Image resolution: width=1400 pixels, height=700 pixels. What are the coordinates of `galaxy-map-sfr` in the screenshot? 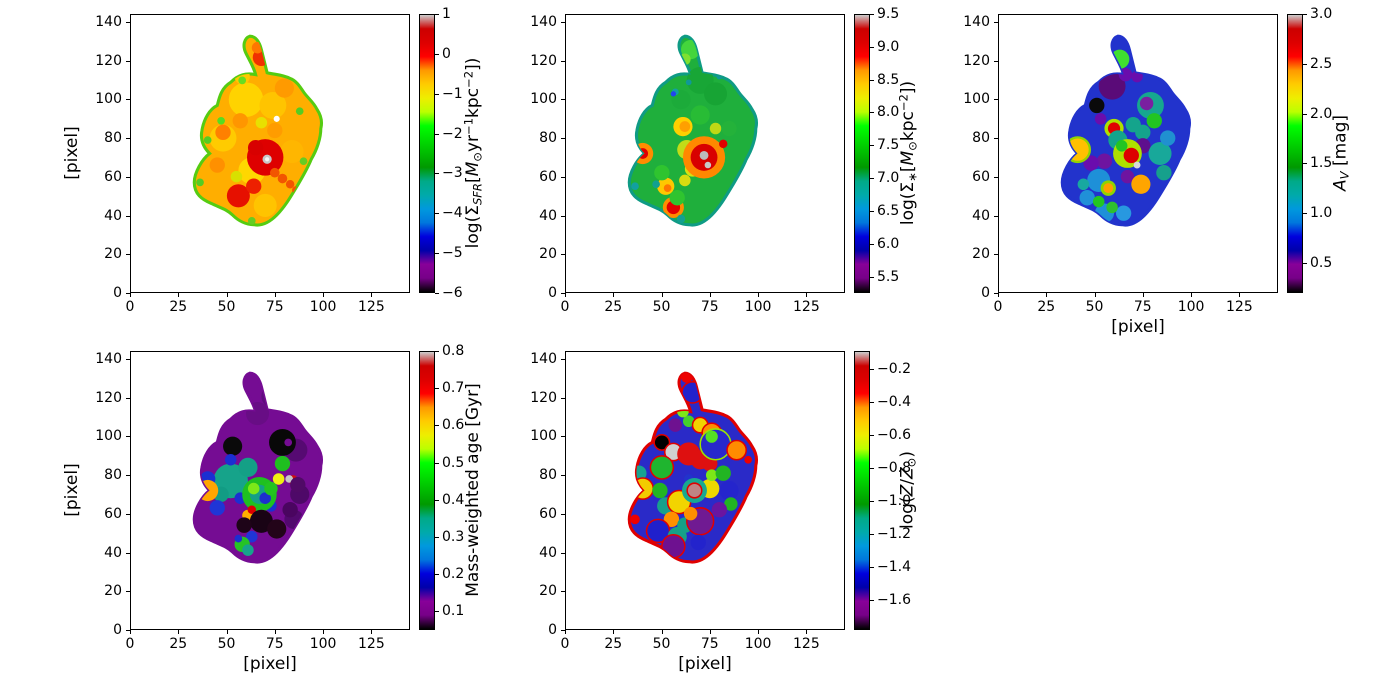 It's located at (258, 130).